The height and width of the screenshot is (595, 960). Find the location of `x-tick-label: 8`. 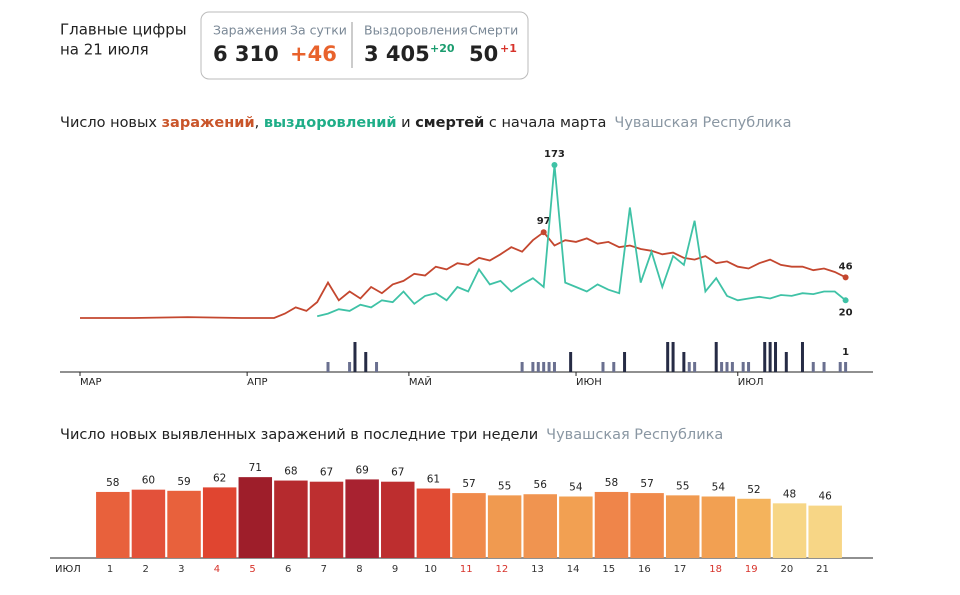

x-tick-label: 8 is located at coordinates (359, 569).